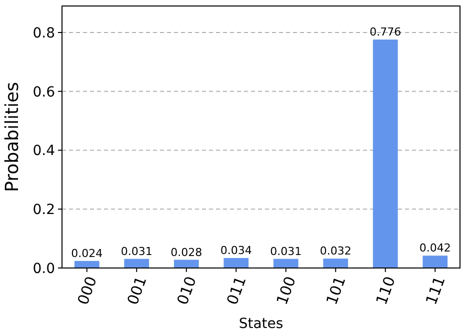  I want to click on x-tick-label: 111, so click(435, 291).